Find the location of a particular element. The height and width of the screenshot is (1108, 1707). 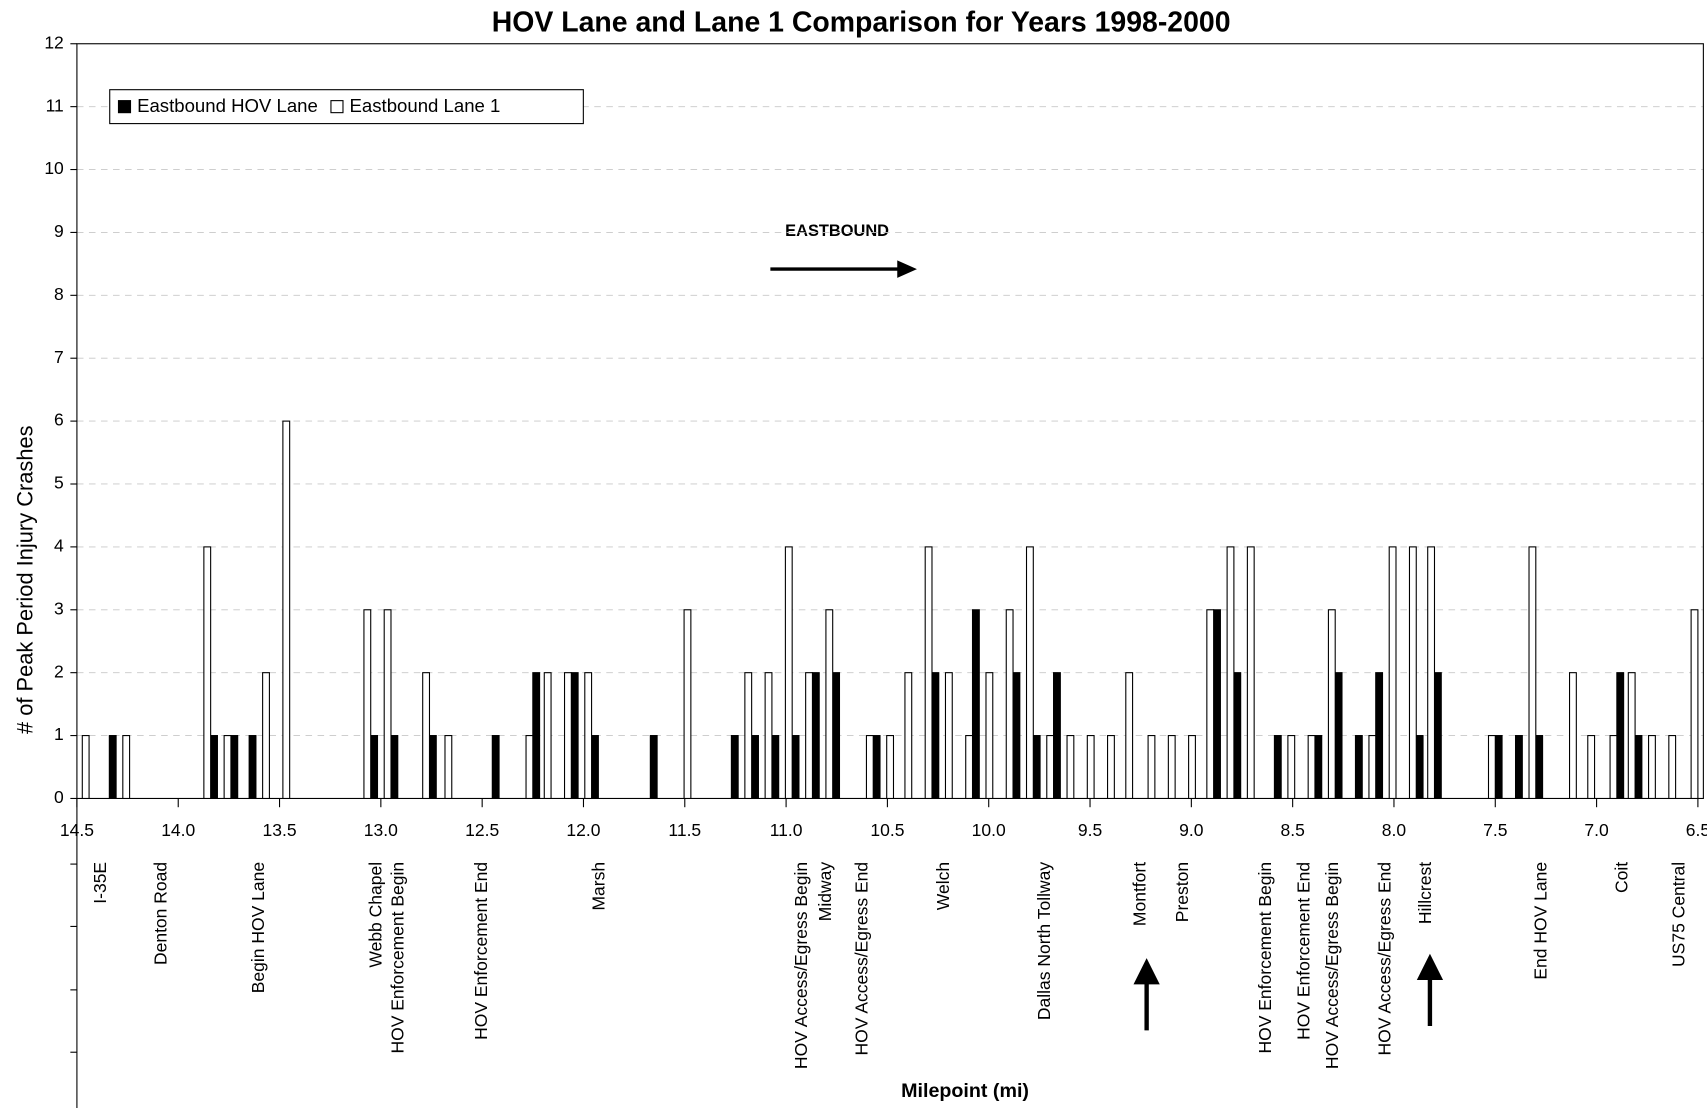

landmark-label: Begin HOV Lane is located at coordinates (258, 927).